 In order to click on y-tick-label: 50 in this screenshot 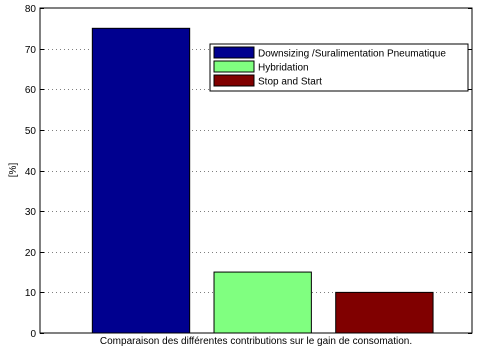, I will do `click(31, 131)`.